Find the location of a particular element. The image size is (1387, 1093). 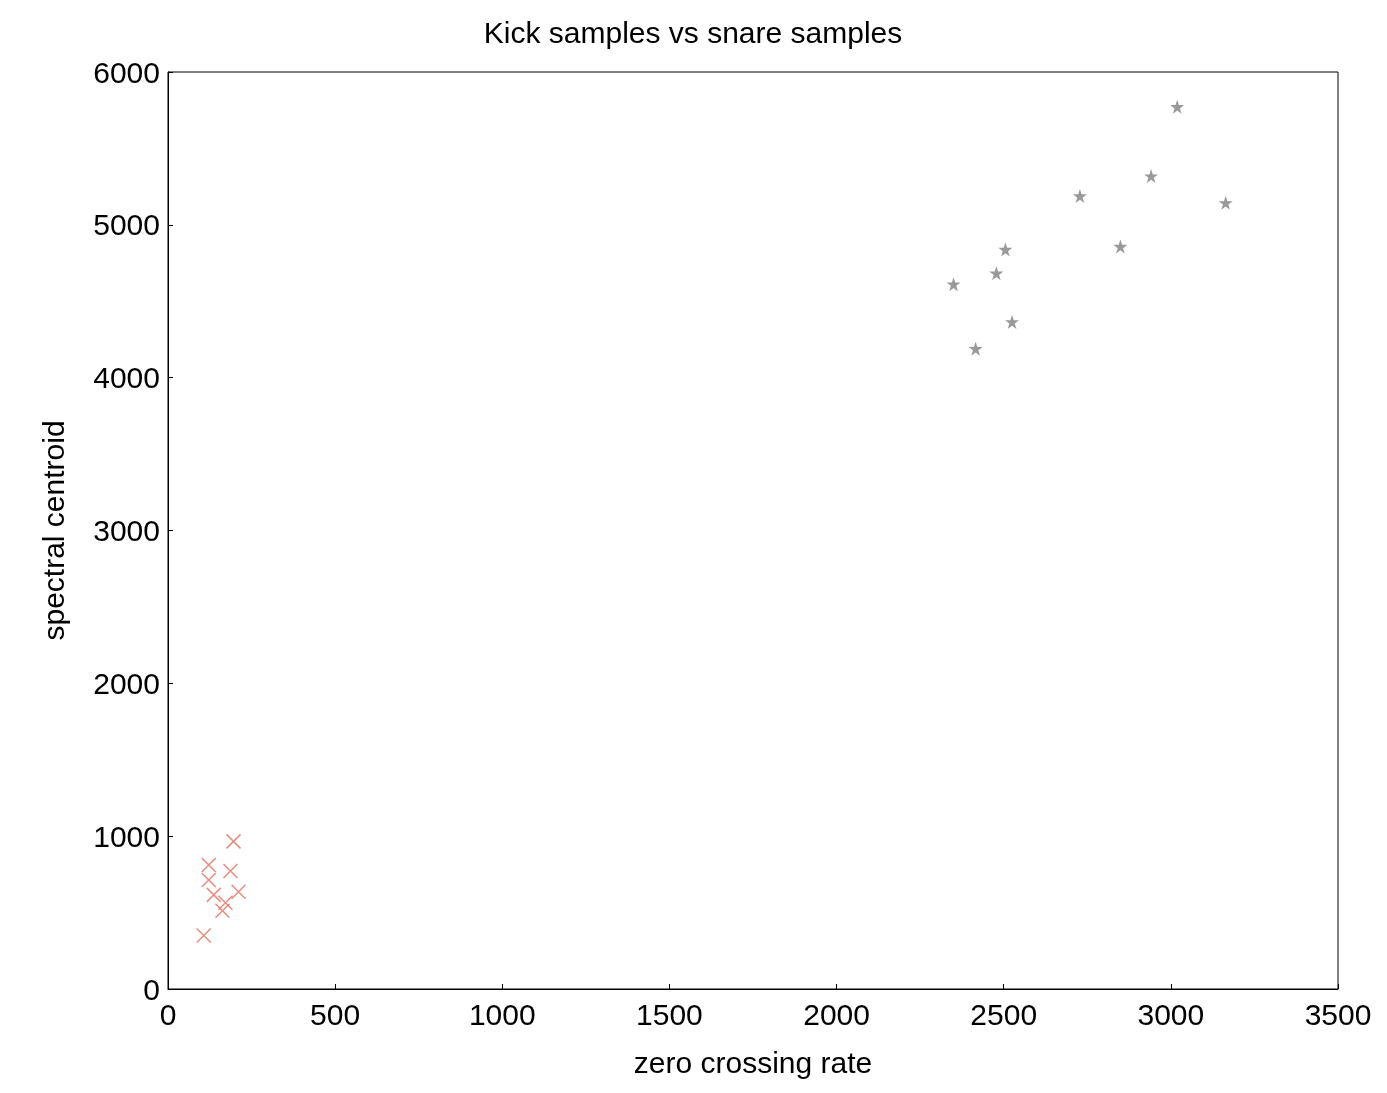

y-tick-label: 3000 is located at coordinates (126, 530).